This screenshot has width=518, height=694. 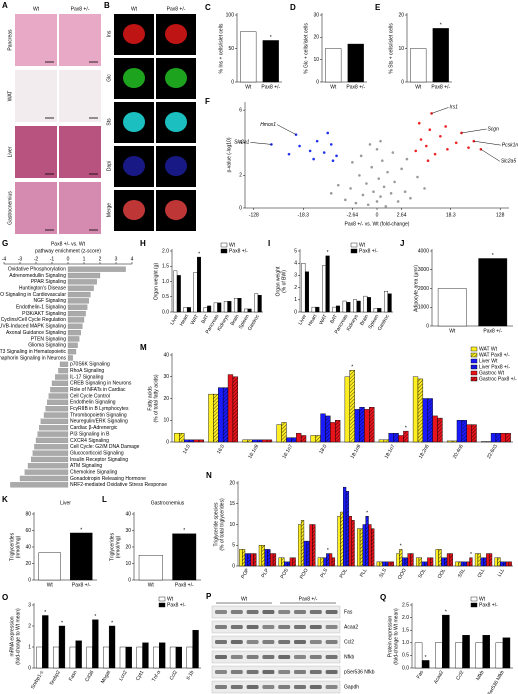 I want to click on x-tick-label: Tnf-α, so click(x=156, y=676).